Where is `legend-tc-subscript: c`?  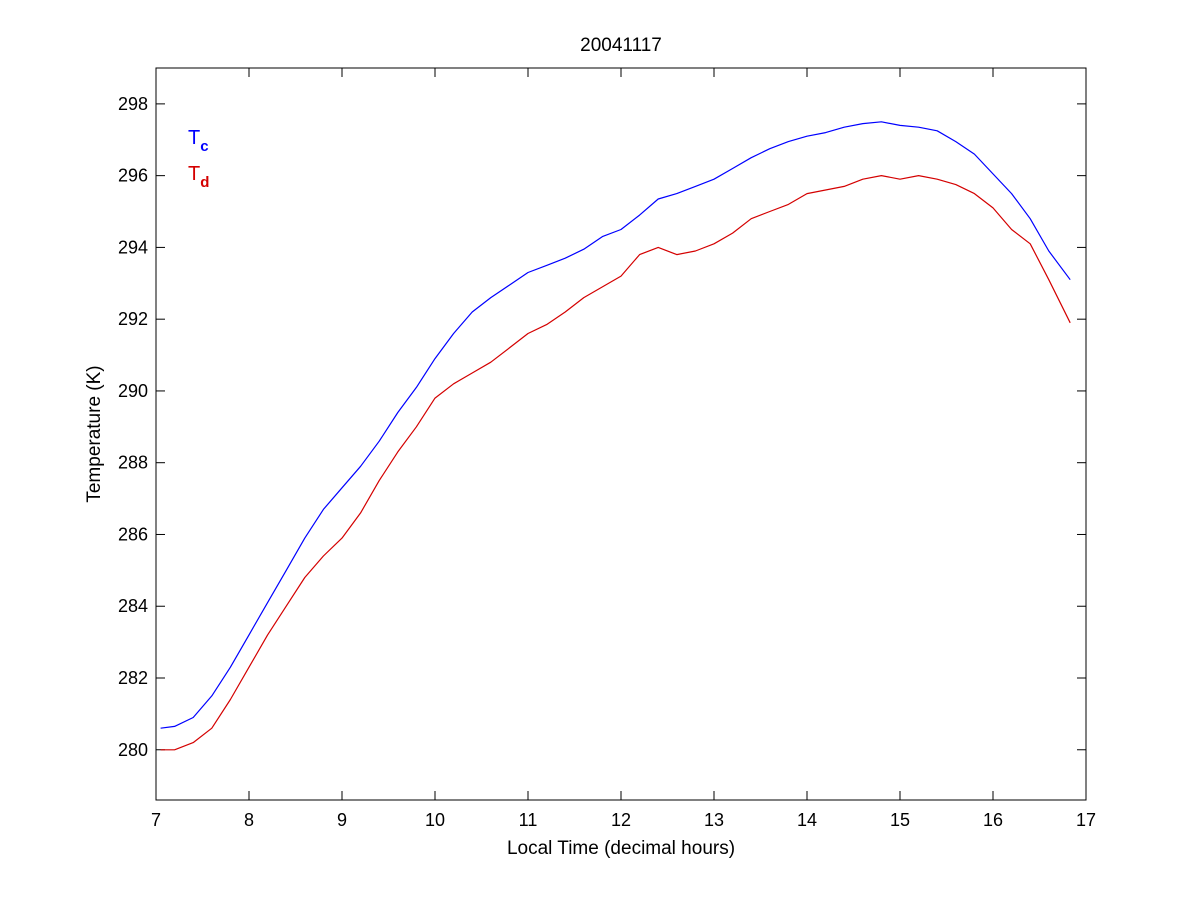 legend-tc-subscript: c is located at coordinates (204, 146).